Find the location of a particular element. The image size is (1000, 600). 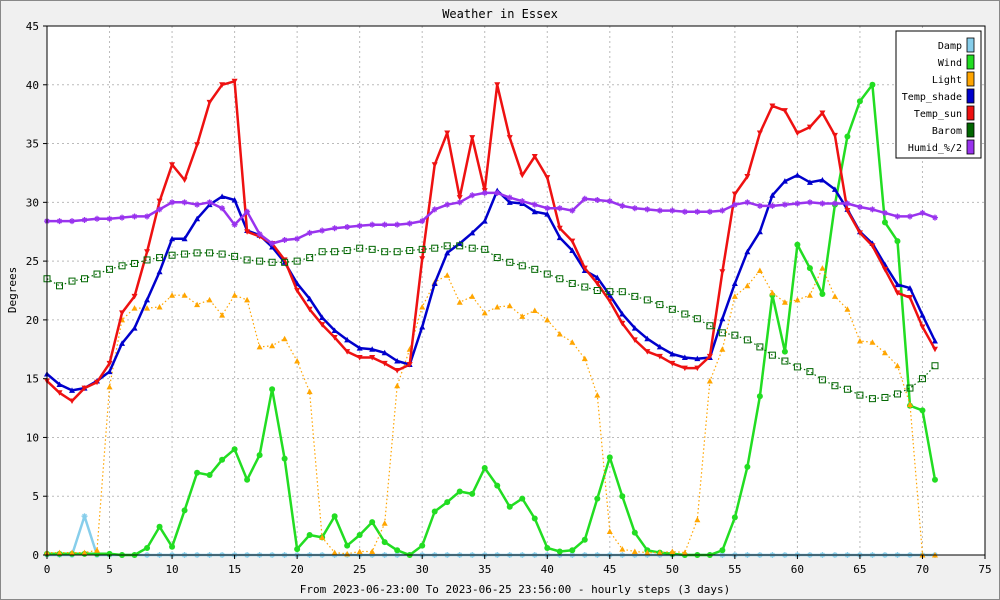

legend-label-wind: Wind is located at coordinates (950, 63).